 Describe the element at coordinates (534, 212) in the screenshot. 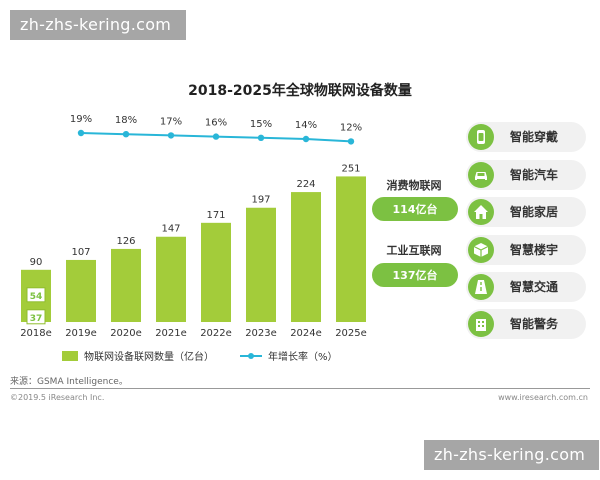

I see `icon-label-home: 智能家居` at that location.